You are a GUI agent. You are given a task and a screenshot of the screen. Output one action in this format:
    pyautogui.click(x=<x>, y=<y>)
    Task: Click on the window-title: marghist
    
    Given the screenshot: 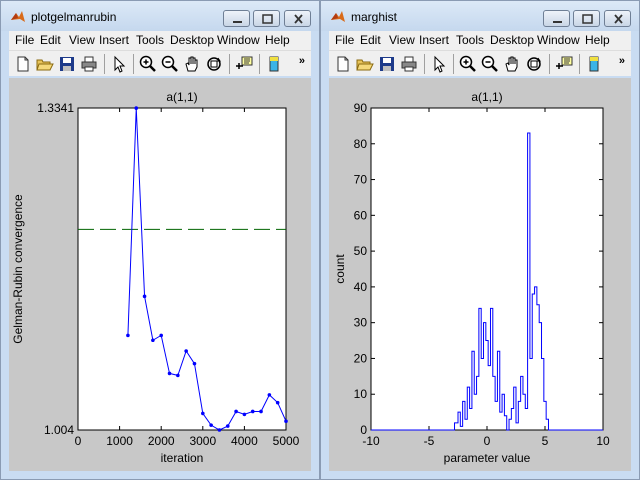 What is the action you would take?
    pyautogui.click(x=374, y=17)
    